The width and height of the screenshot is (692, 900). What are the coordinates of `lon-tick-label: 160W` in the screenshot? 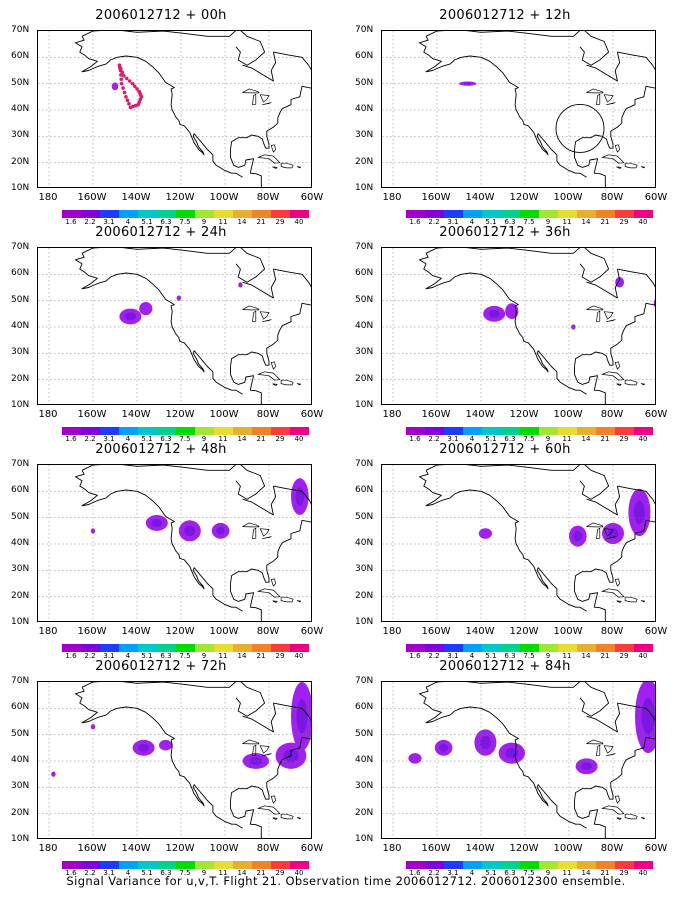 It's located at (436, 197).